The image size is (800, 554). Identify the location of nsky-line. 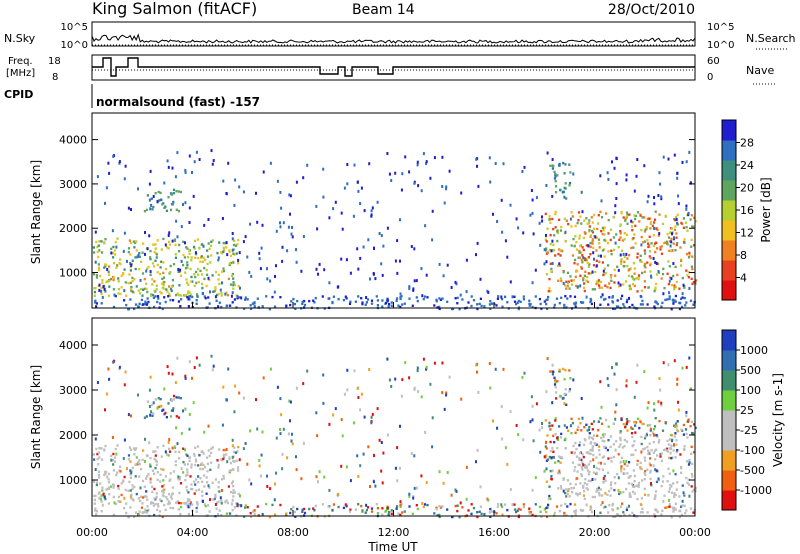
(393, 38).